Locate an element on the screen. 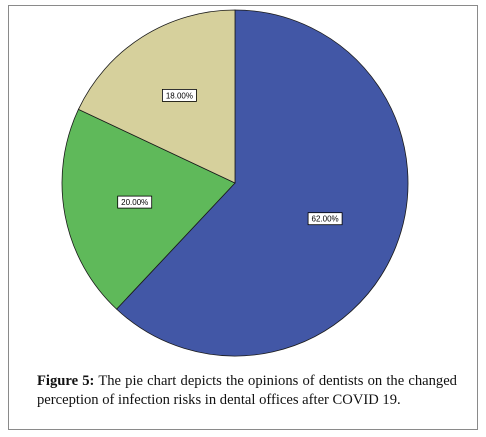  pie-slice-label: 18.00% is located at coordinates (179, 95).